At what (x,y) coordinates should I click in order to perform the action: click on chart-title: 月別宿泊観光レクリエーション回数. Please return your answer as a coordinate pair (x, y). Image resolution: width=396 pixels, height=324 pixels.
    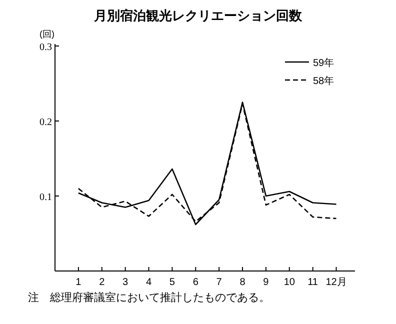
    Looking at the image, I should click on (198, 15).